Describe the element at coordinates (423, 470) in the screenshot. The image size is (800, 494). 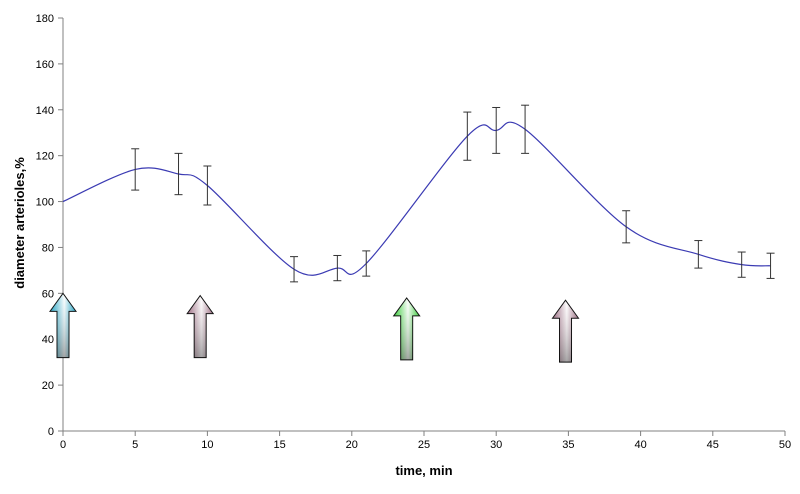
I see `x-axis-title: time, min` at that location.